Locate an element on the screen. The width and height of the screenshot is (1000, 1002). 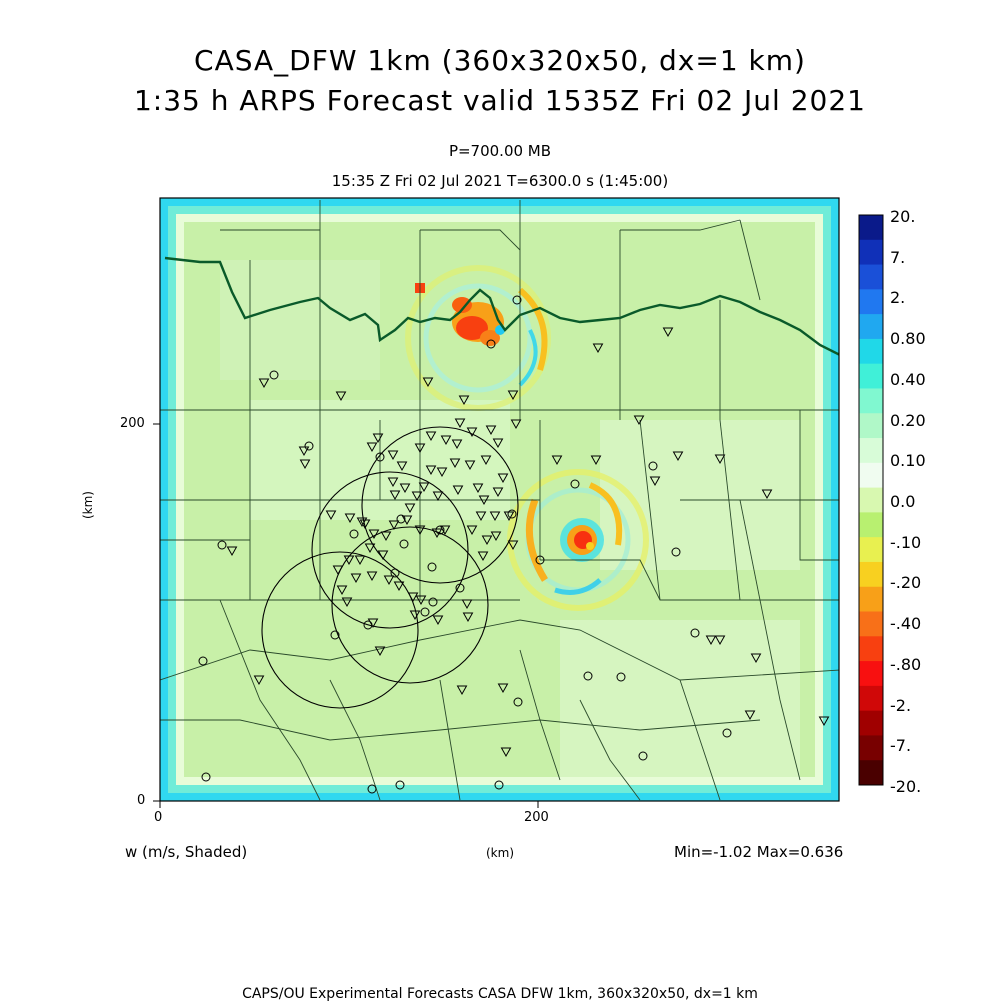
colorbar-label: -.40 is located at coordinates (906, 624).